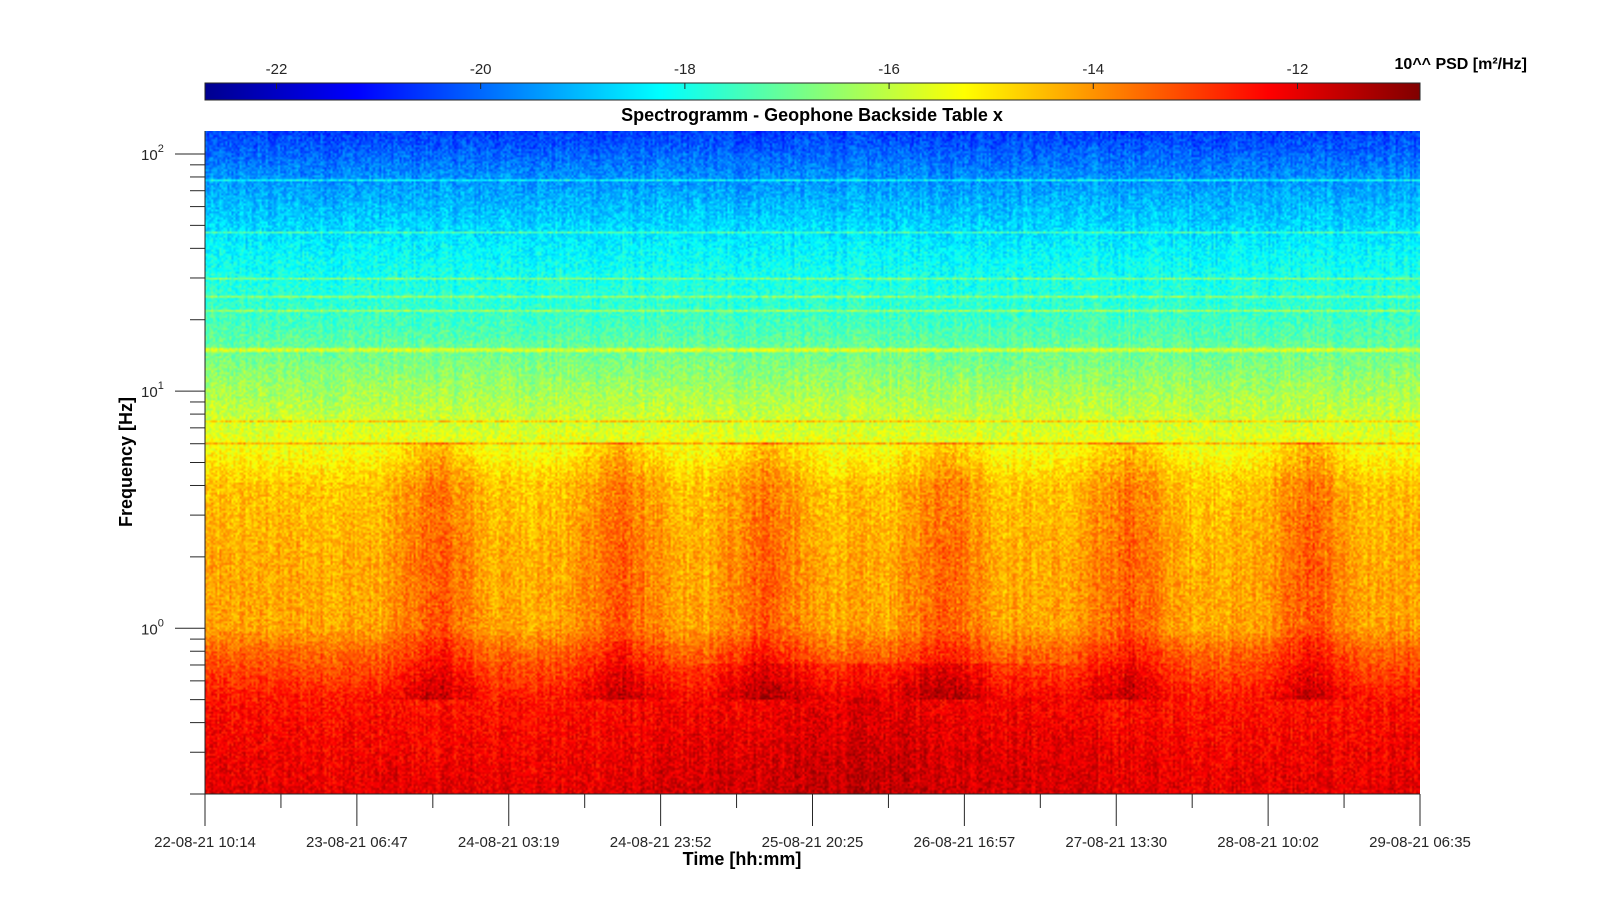  Describe the element at coordinates (685, 69) in the screenshot. I see `colorbar-tick-label: -18` at that location.